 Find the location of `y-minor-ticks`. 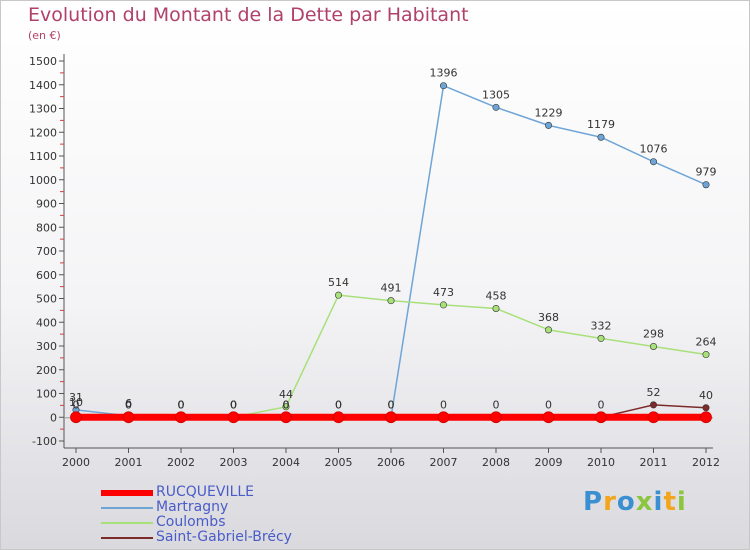

y-minor-ticks is located at coordinates (62, 251).